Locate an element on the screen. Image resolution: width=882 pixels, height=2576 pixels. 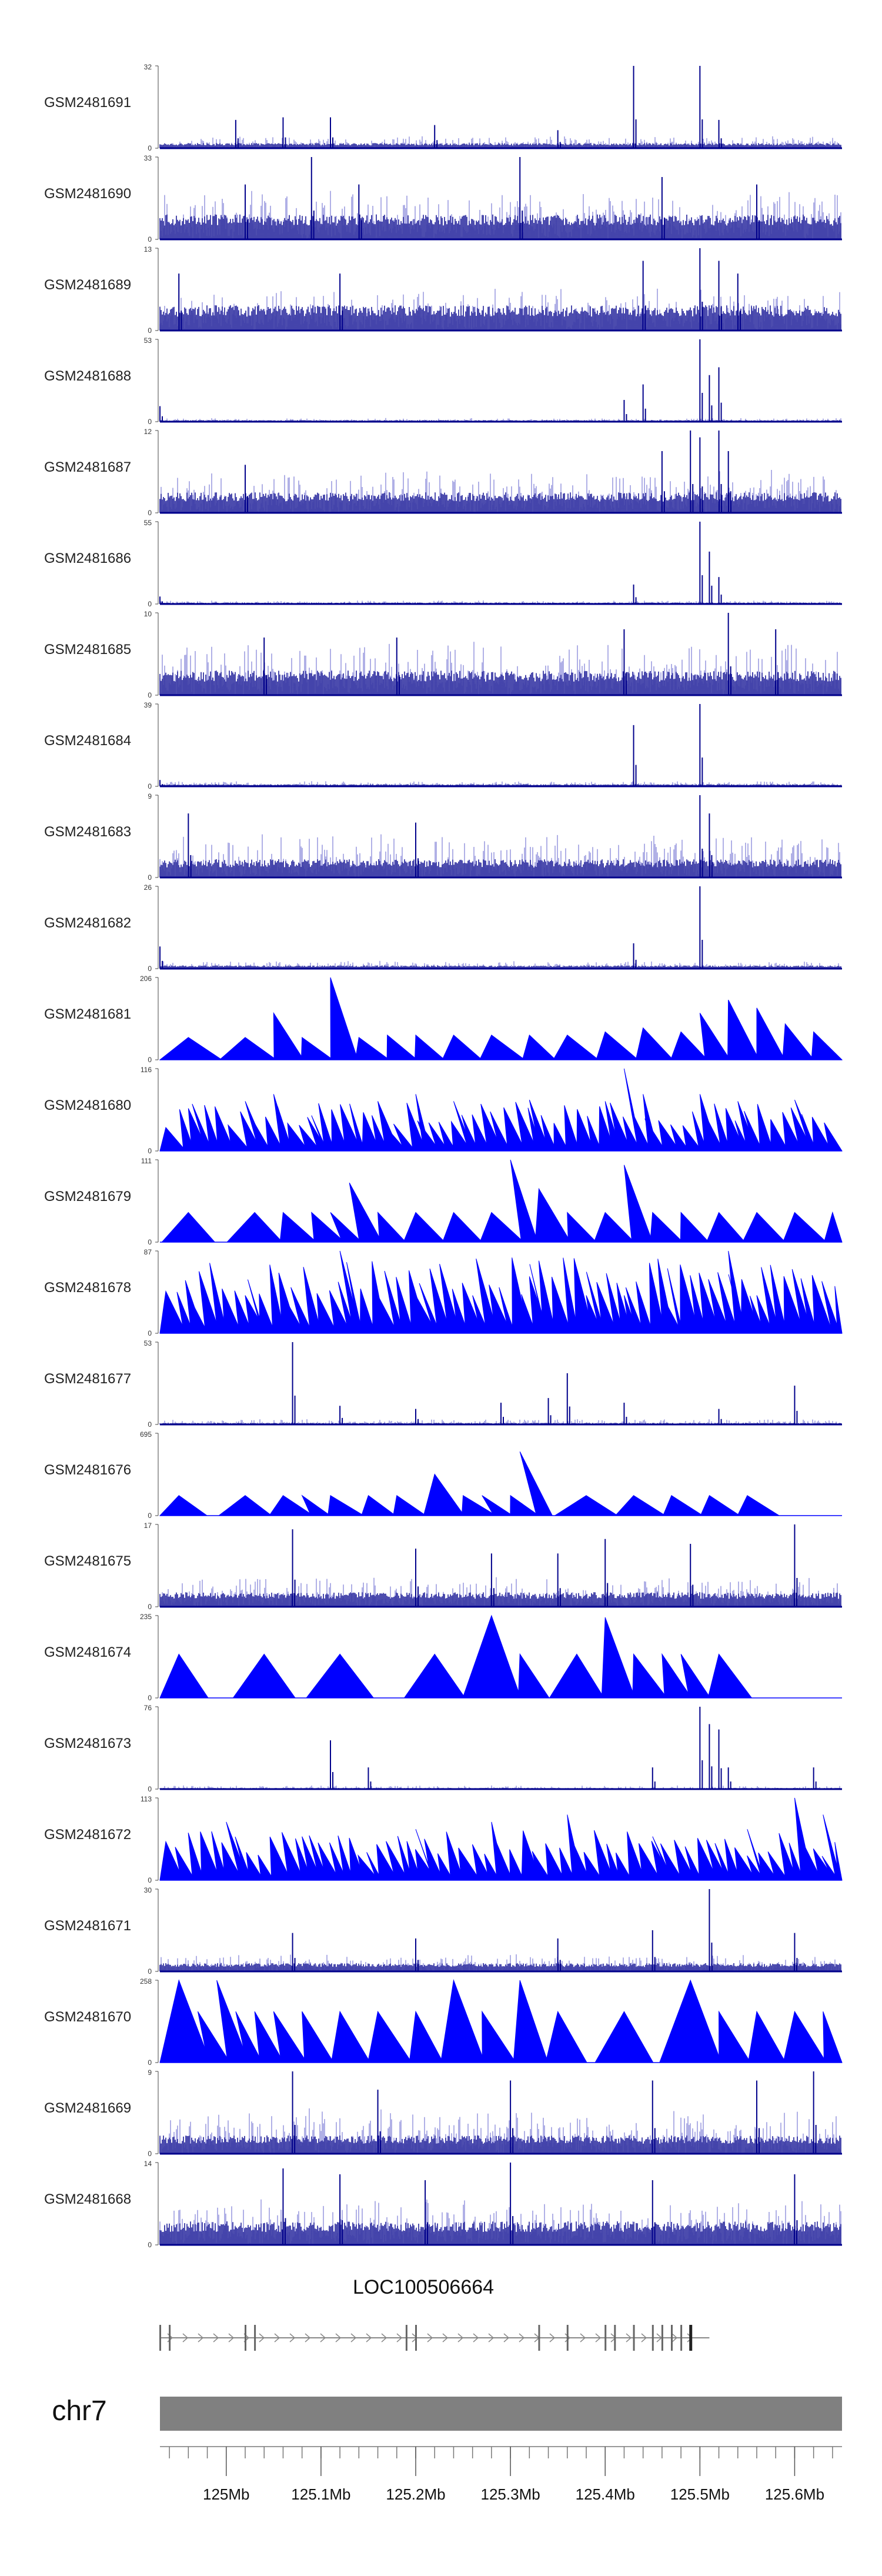
chromosome-label: chr7 is located at coordinates (79, 2411).